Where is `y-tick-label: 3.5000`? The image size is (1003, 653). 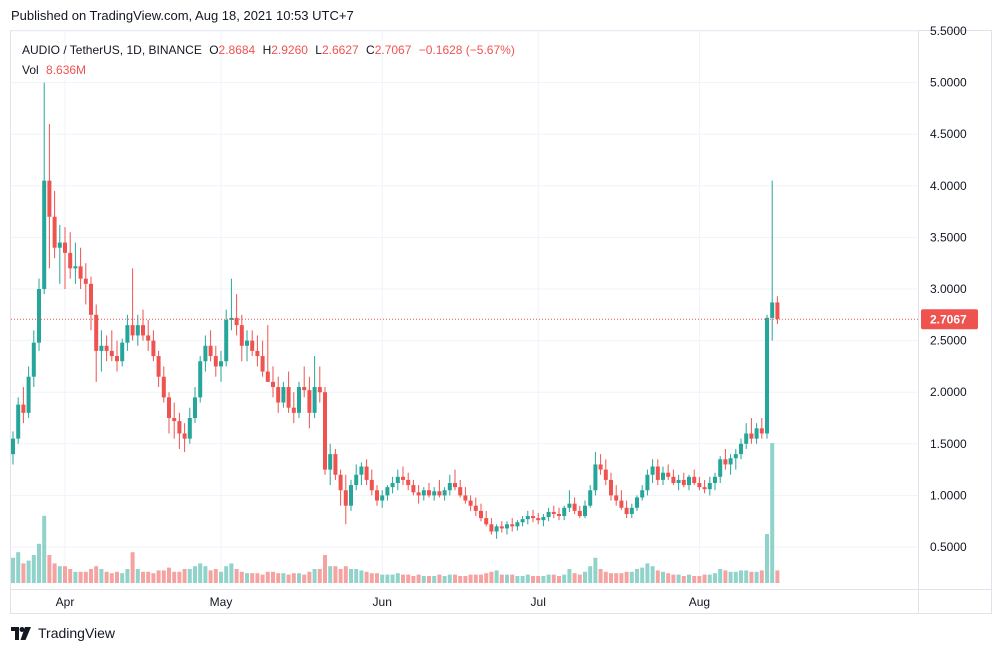
y-tick-label: 3.5000 is located at coordinates (948, 237).